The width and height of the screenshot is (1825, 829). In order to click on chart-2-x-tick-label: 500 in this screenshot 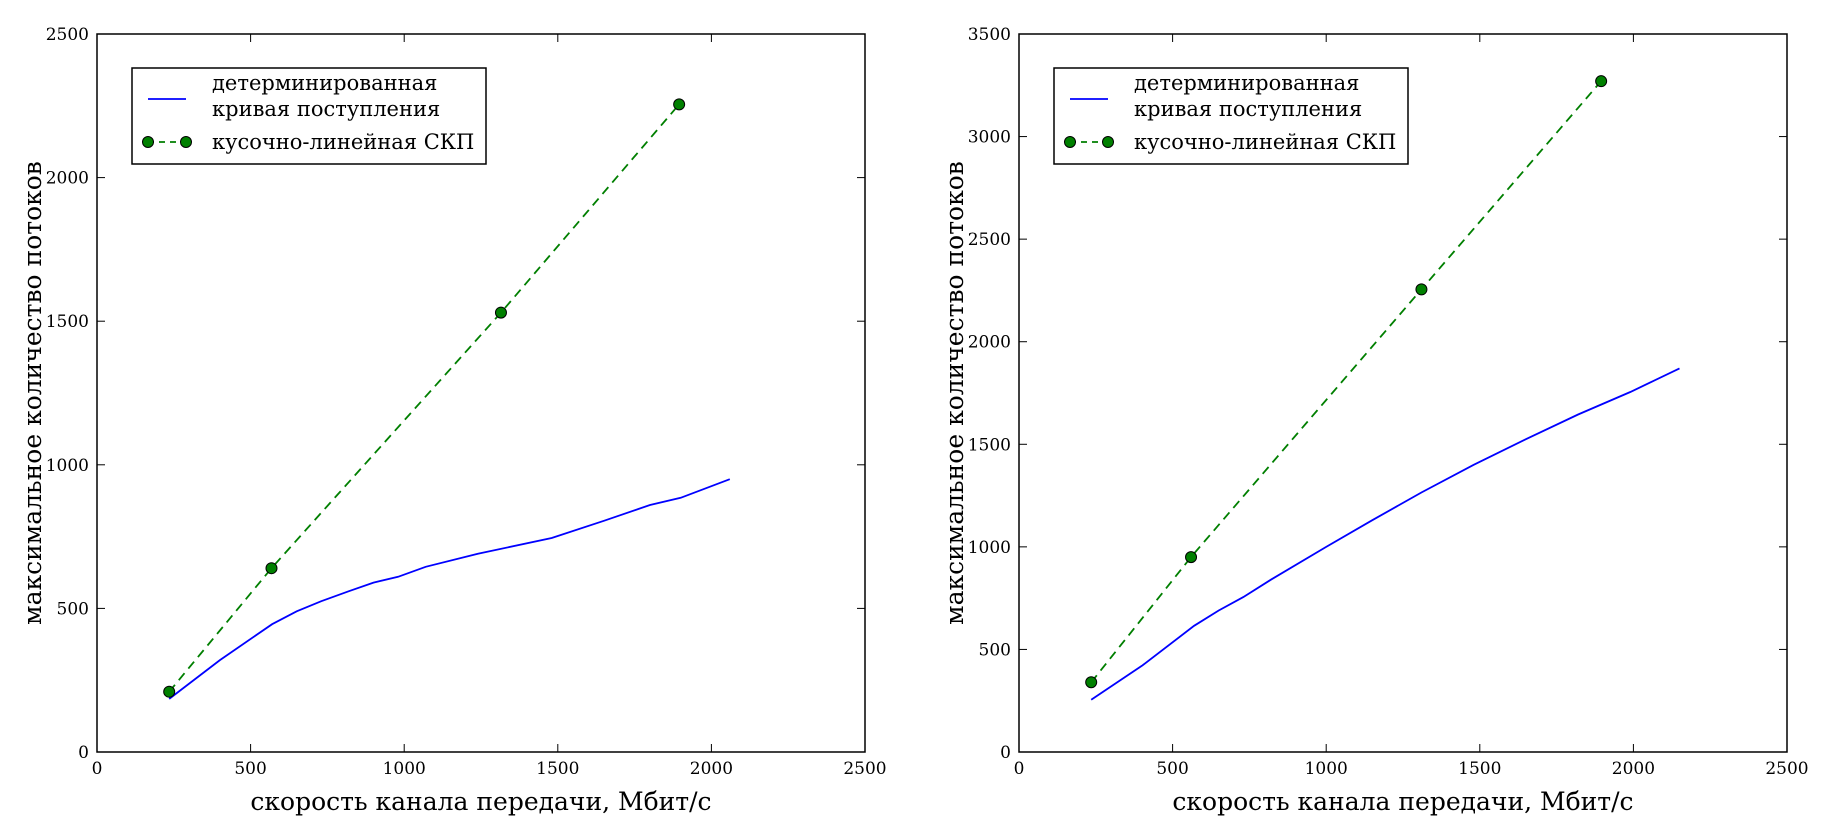, I will do `click(1172, 769)`.